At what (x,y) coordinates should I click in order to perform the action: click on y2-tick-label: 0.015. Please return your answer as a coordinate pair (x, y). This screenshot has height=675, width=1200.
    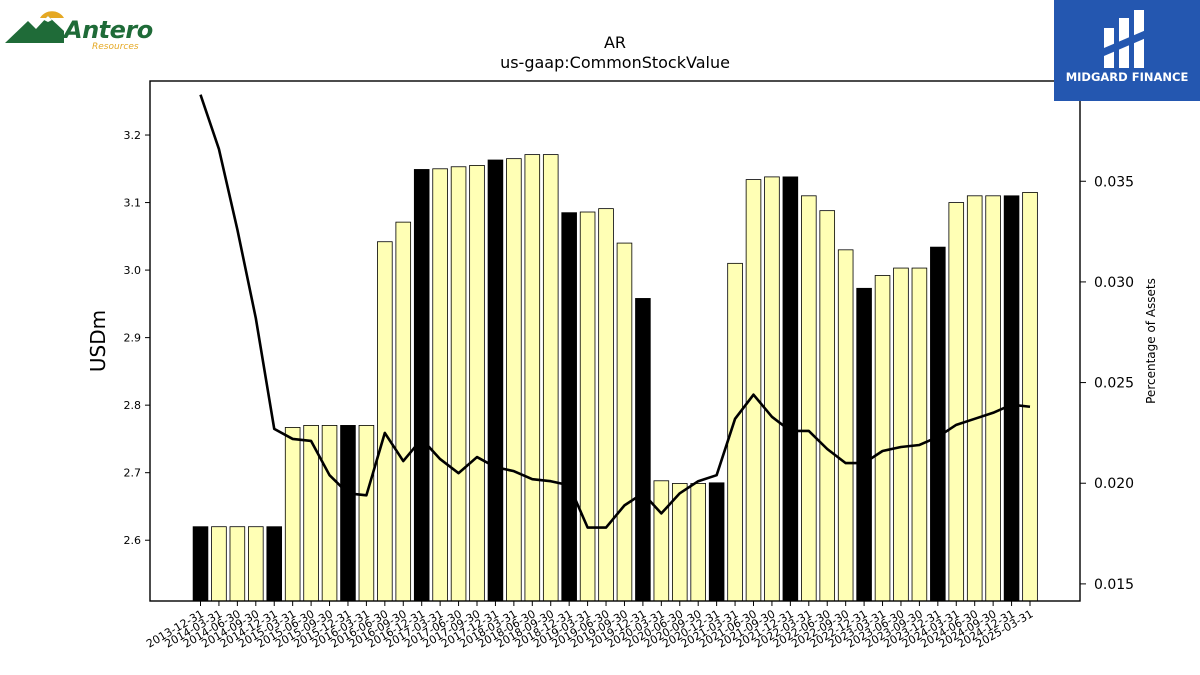
    Looking at the image, I should click on (1114, 585).